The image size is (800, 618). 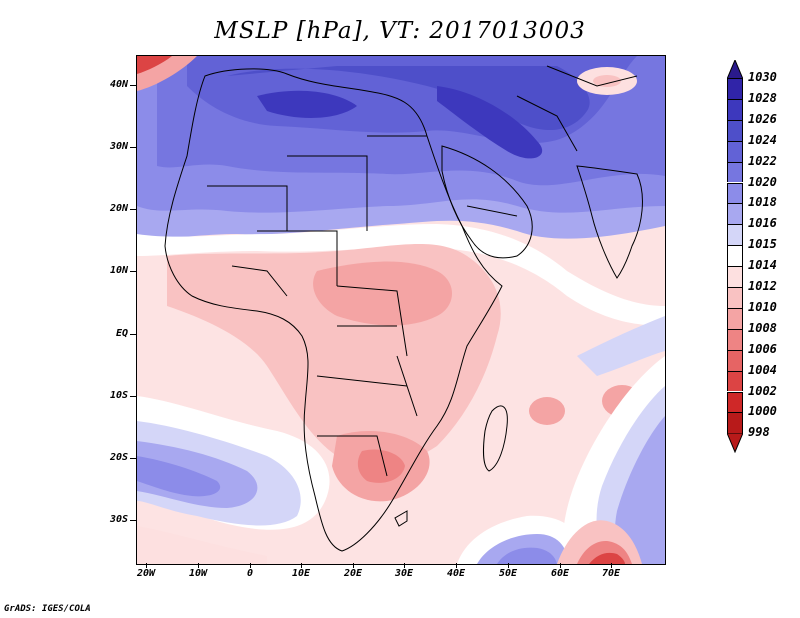 What do you see at coordinates (456, 573) in the screenshot?
I see `lon-label-40e: 40E` at bounding box center [456, 573].